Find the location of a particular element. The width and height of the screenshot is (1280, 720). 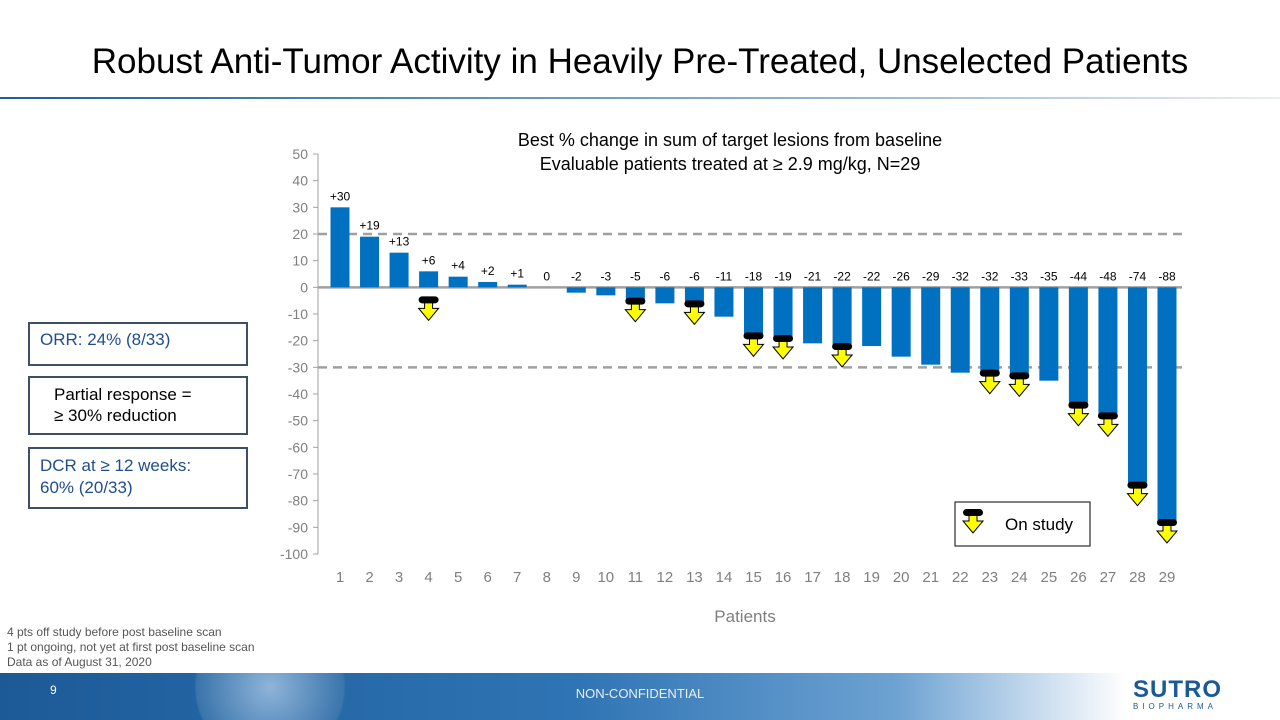

data-label: -33 is located at coordinates (1020, 276).